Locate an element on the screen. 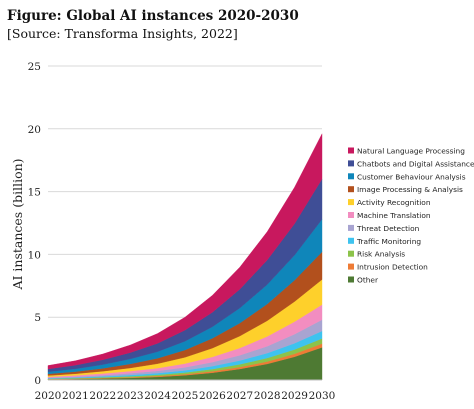 The height and width of the screenshot is (409, 474). y-axis-label: AI instances (billion) is located at coordinates (17, 224).